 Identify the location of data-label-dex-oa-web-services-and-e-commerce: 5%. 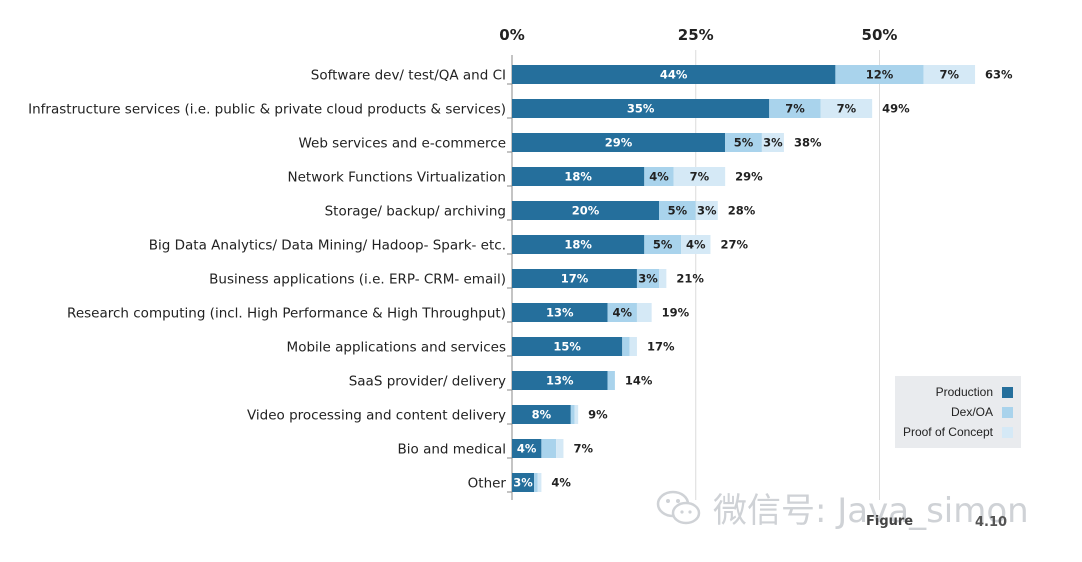
(744, 143).